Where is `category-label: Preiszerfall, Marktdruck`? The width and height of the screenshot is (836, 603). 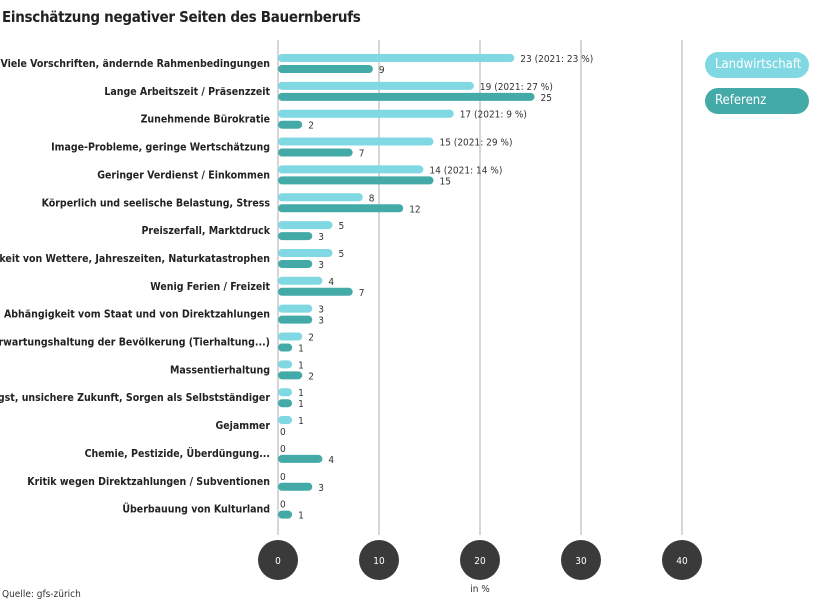 category-label: Preiszerfall, Marktdruck is located at coordinates (205, 231).